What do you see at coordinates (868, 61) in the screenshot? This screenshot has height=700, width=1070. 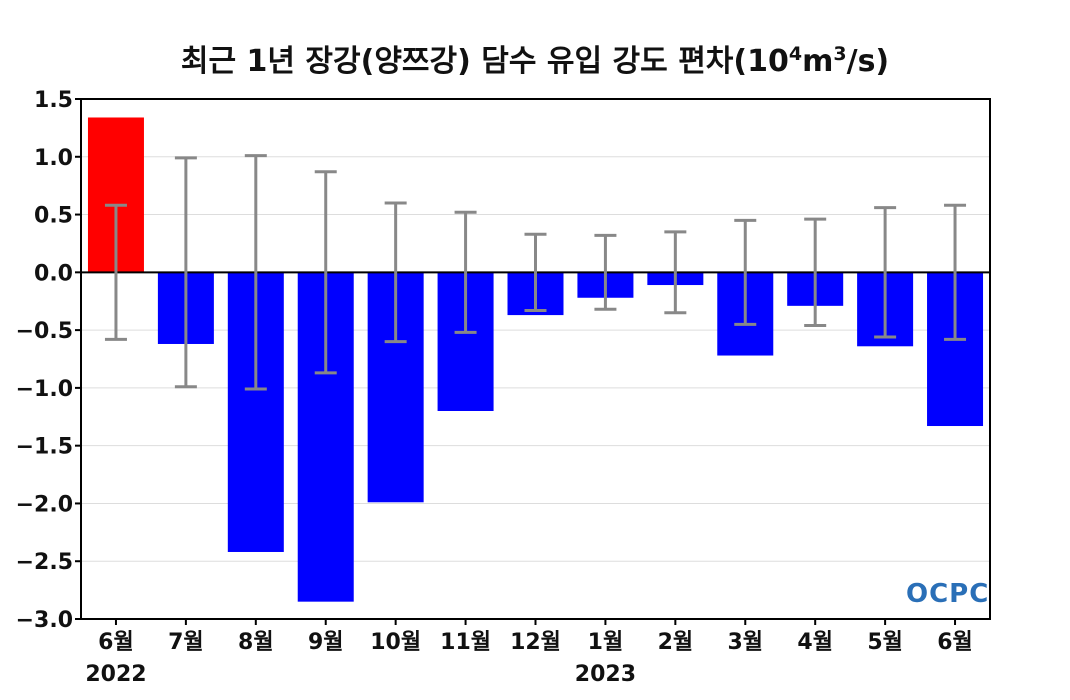 I see `chart-title-end: /s)` at bounding box center [868, 61].